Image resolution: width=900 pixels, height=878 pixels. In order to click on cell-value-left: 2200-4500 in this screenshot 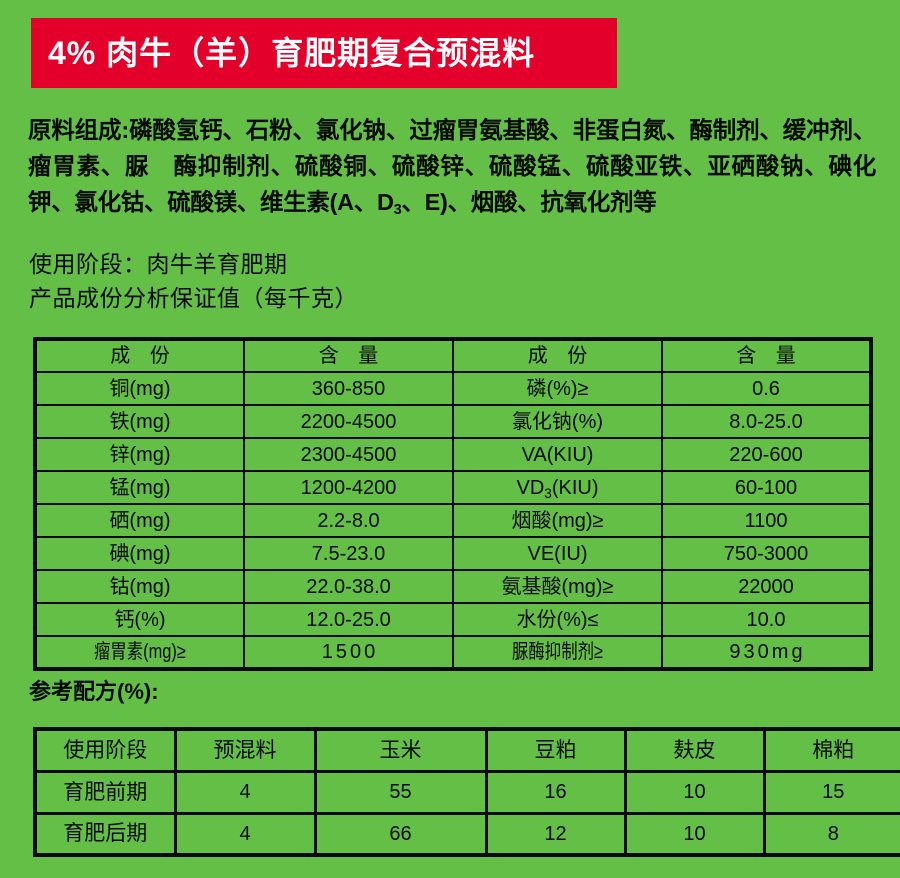, I will do `click(348, 421)`.